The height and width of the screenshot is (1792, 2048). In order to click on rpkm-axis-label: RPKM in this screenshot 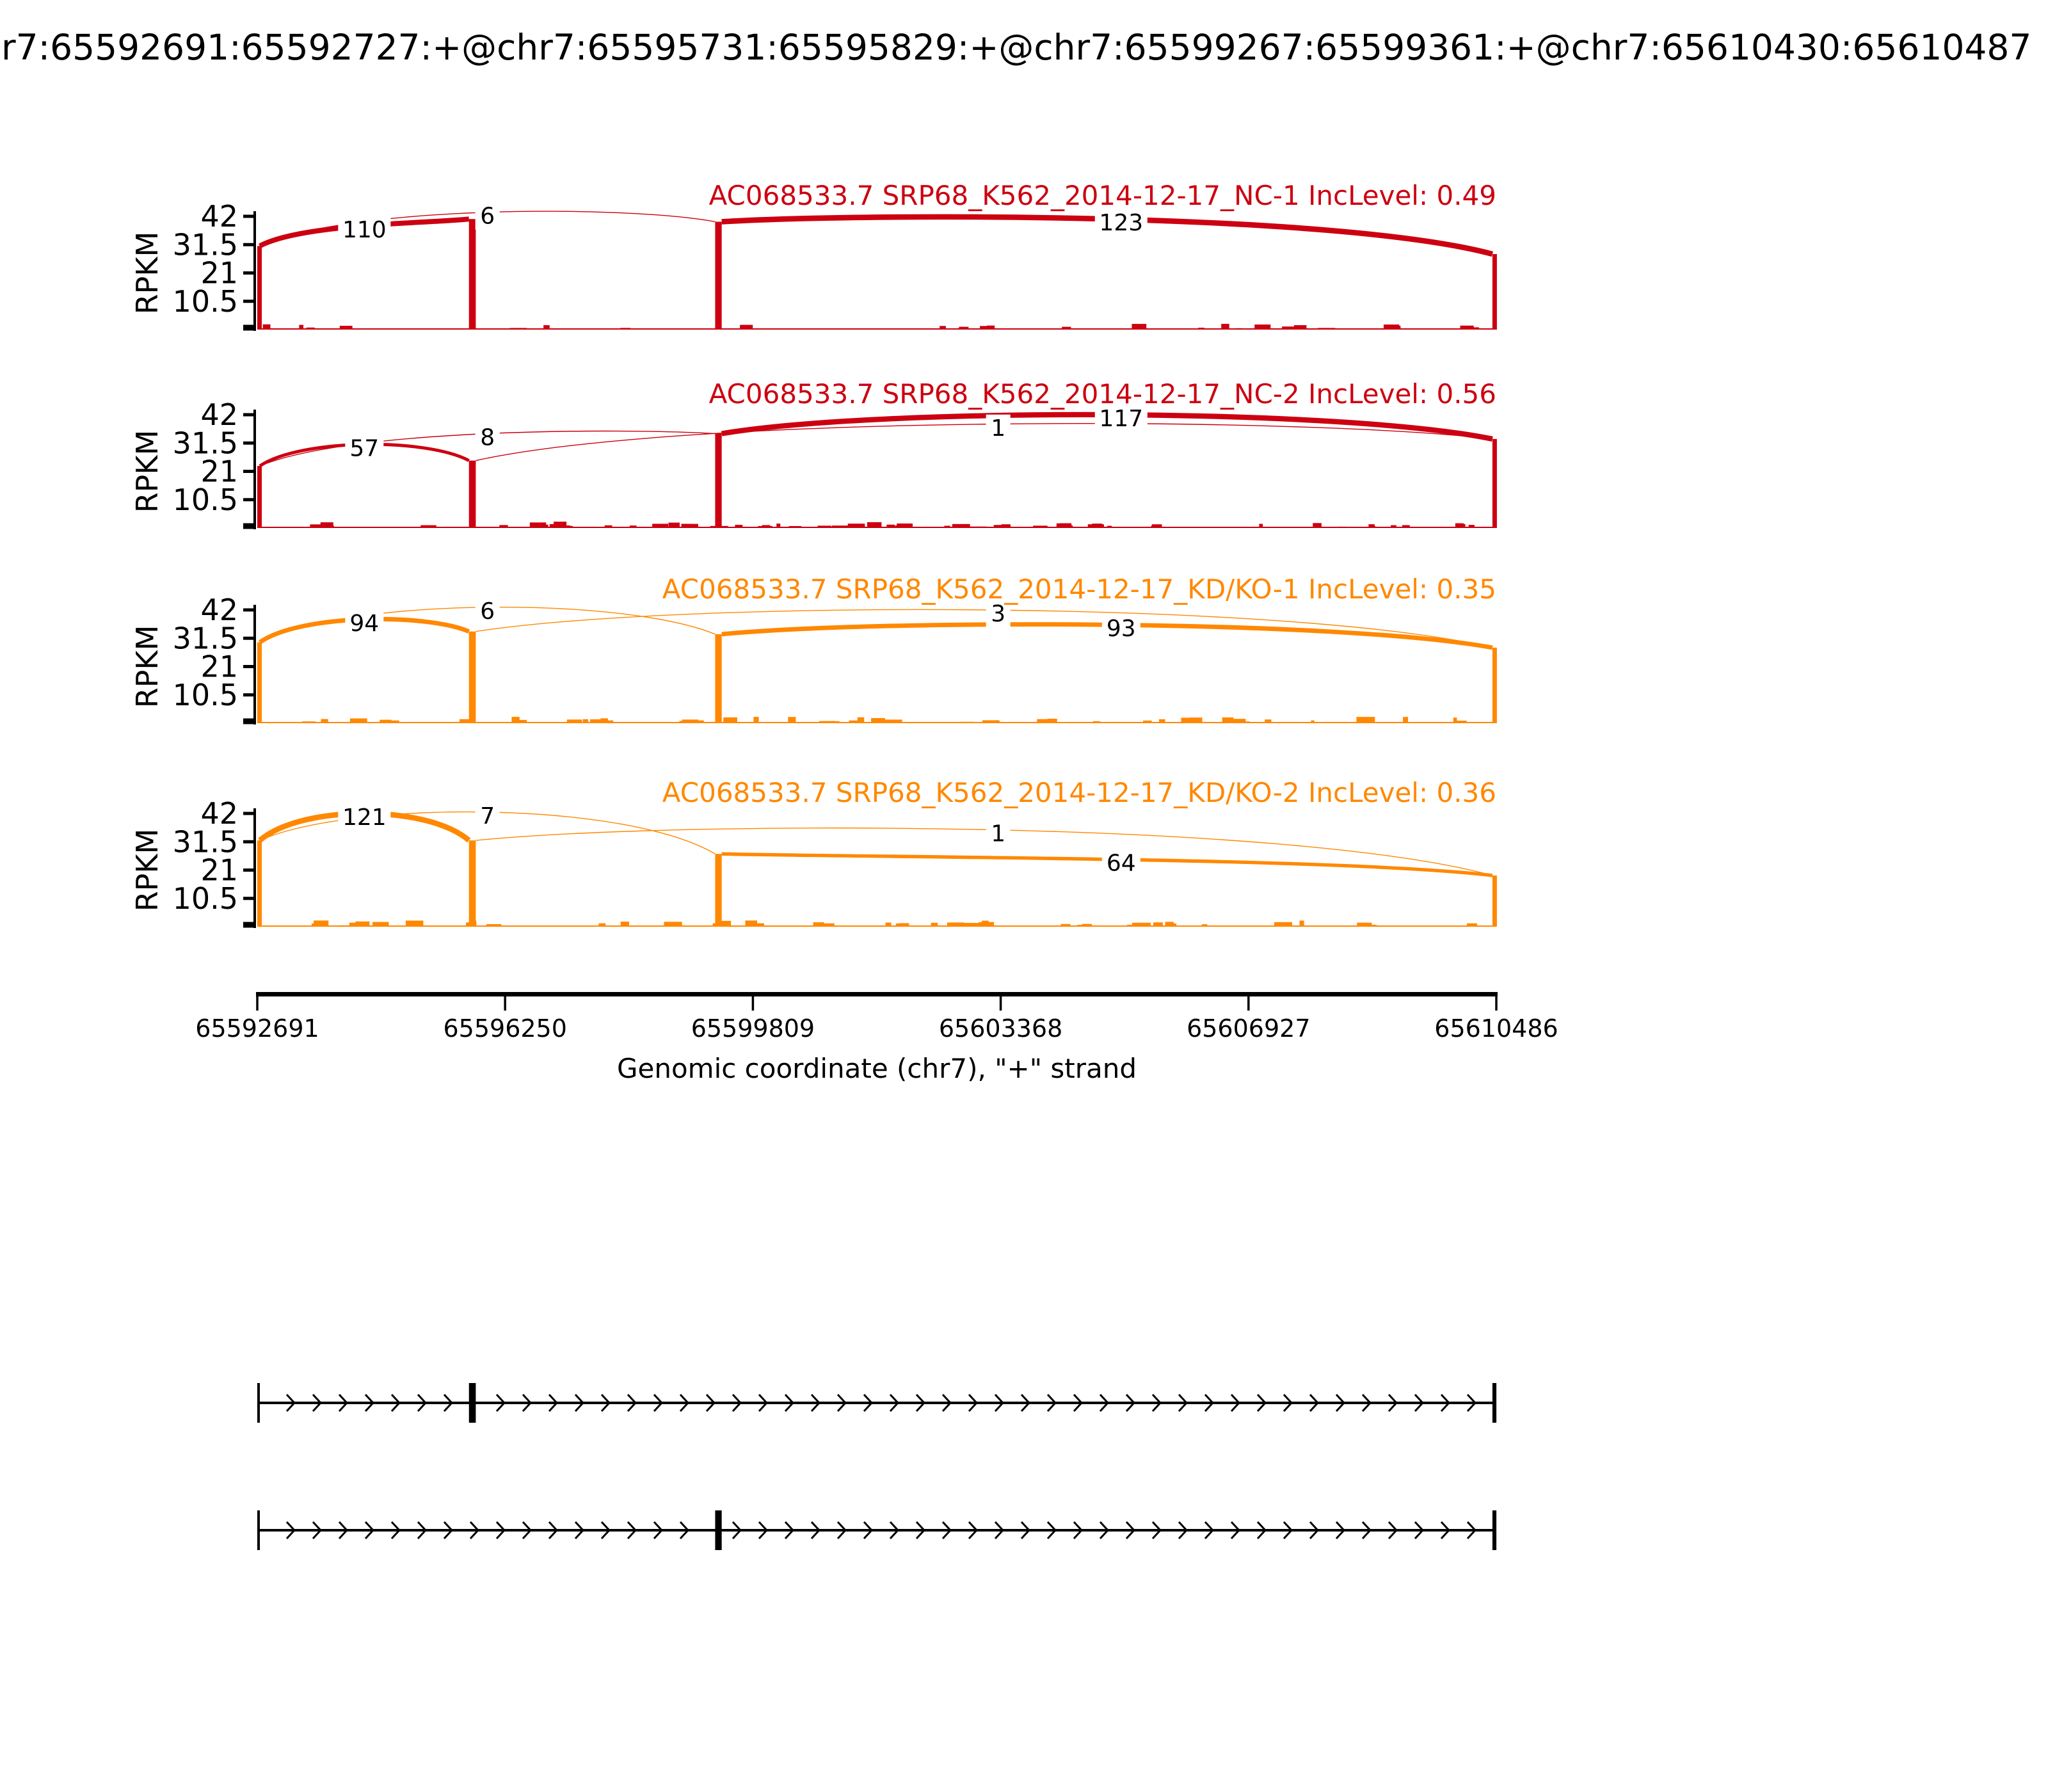, I will do `click(147, 666)`.